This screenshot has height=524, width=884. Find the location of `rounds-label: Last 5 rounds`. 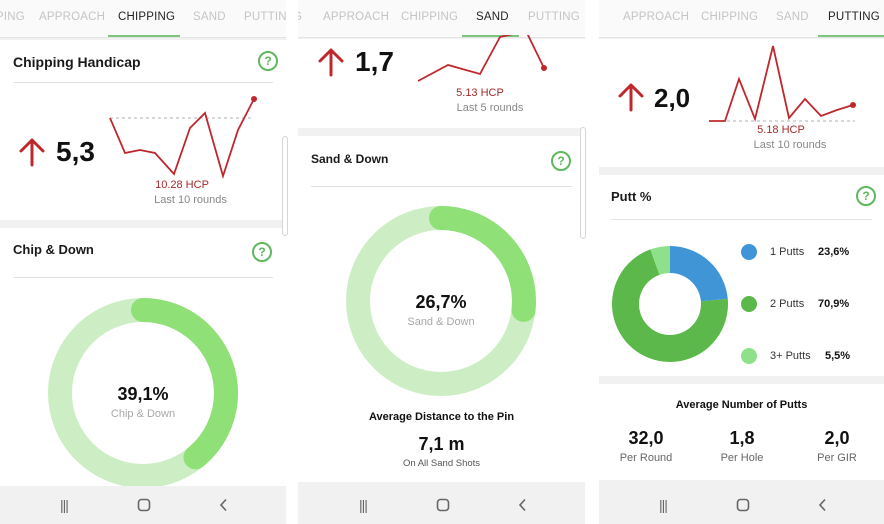

rounds-label: Last 5 rounds is located at coordinates (490, 108).